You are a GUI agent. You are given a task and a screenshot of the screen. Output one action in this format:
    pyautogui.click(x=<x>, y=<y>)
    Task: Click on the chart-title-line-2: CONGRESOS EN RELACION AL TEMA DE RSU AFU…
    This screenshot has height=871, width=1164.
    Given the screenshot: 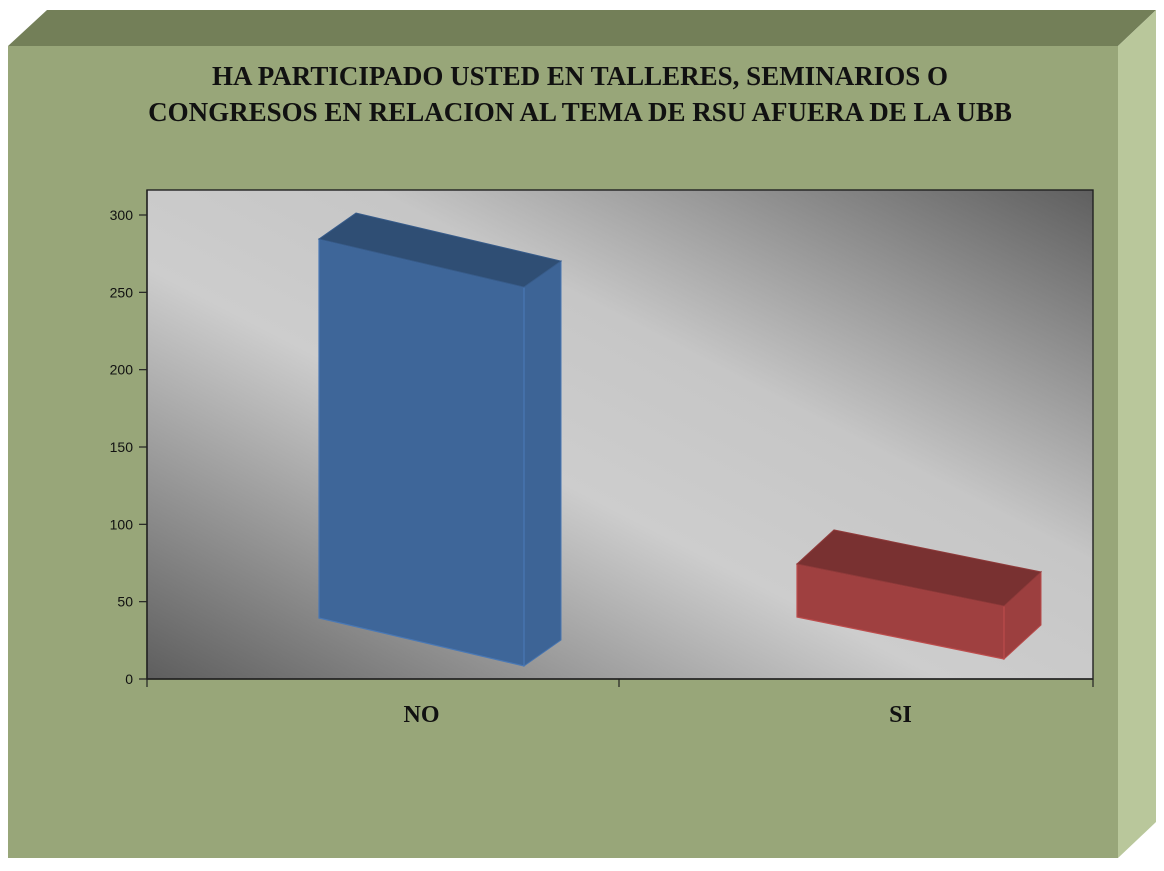 What is the action you would take?
    pyautogui.click(x=580, y=112)
    